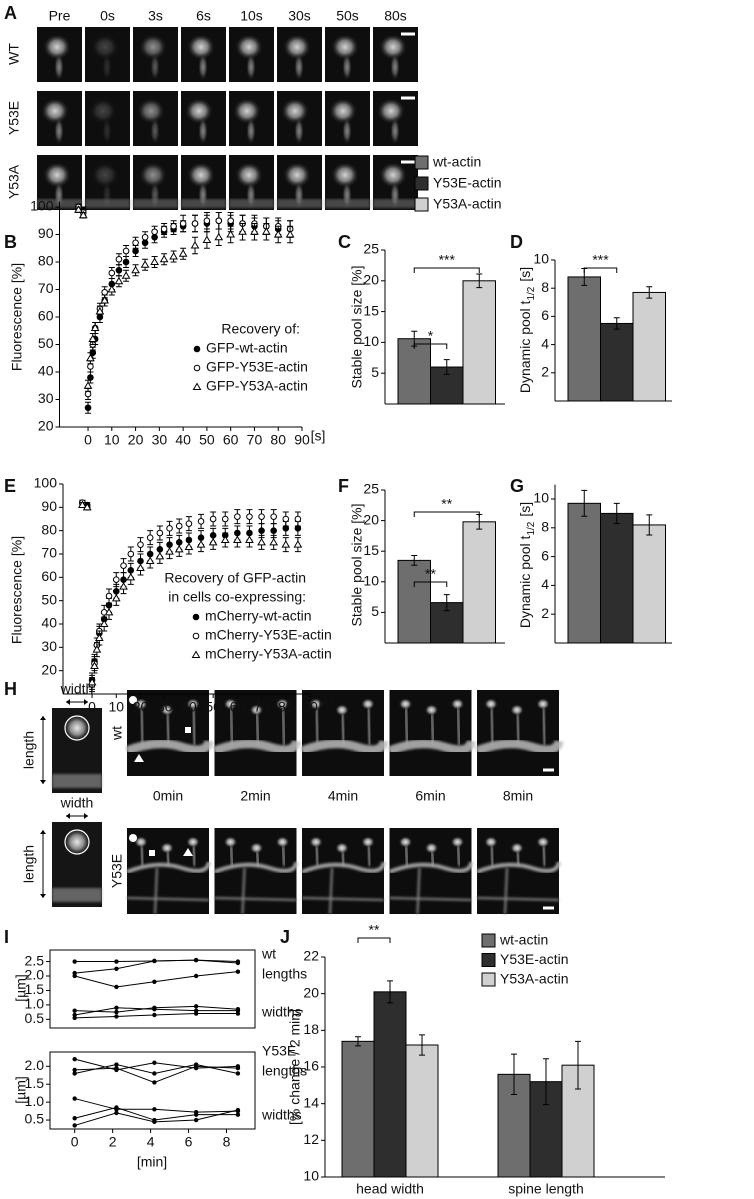 The height and width of the screenshot is (1199, 754). What do you see at coordinates (139, 758) in the screenshot?
I see `marker-triangle` at bounding box center [139, 758].